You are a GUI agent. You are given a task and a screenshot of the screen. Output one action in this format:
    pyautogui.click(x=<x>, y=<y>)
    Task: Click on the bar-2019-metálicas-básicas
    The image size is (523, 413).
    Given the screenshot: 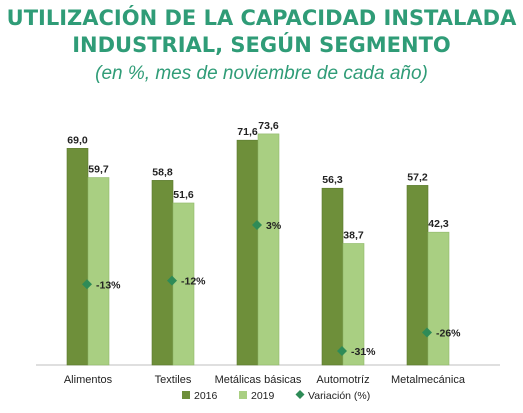 What is the action you would take?
    pyautogui.click(x=268, y=249)
    